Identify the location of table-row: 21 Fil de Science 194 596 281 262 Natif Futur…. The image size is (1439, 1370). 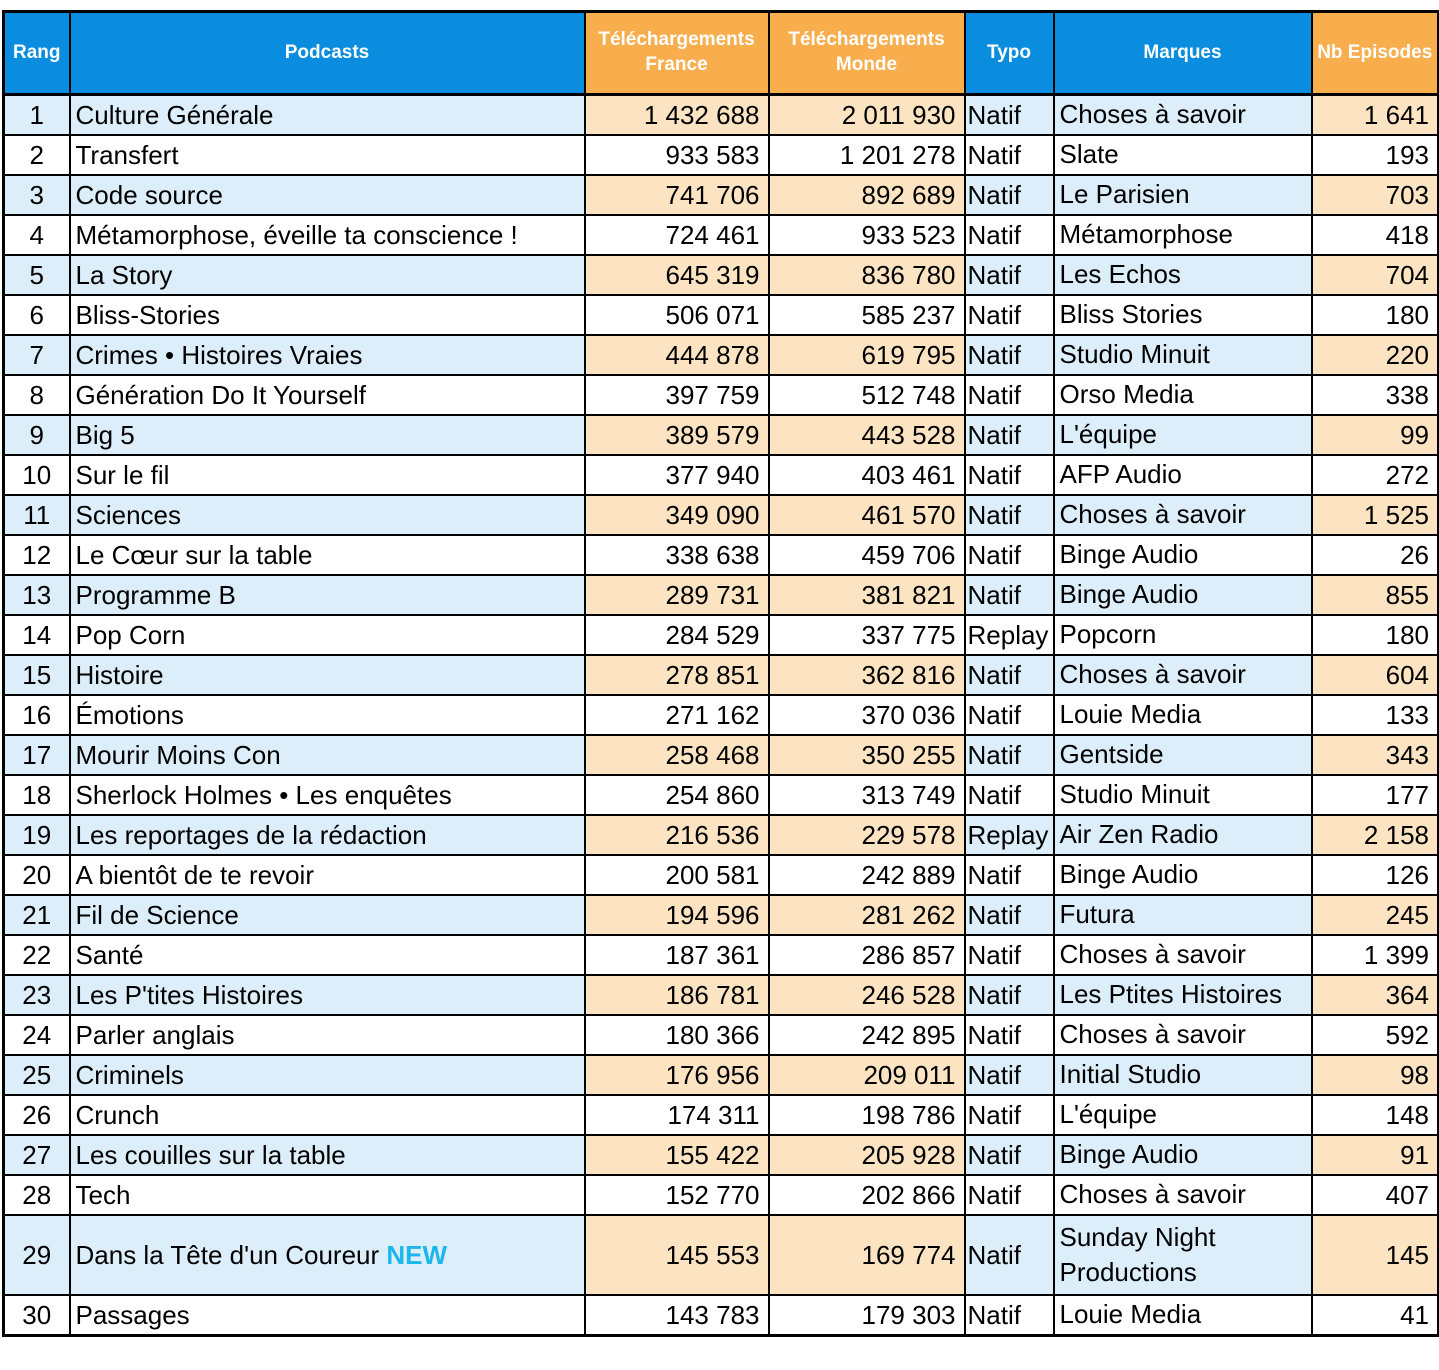
(720, 915).